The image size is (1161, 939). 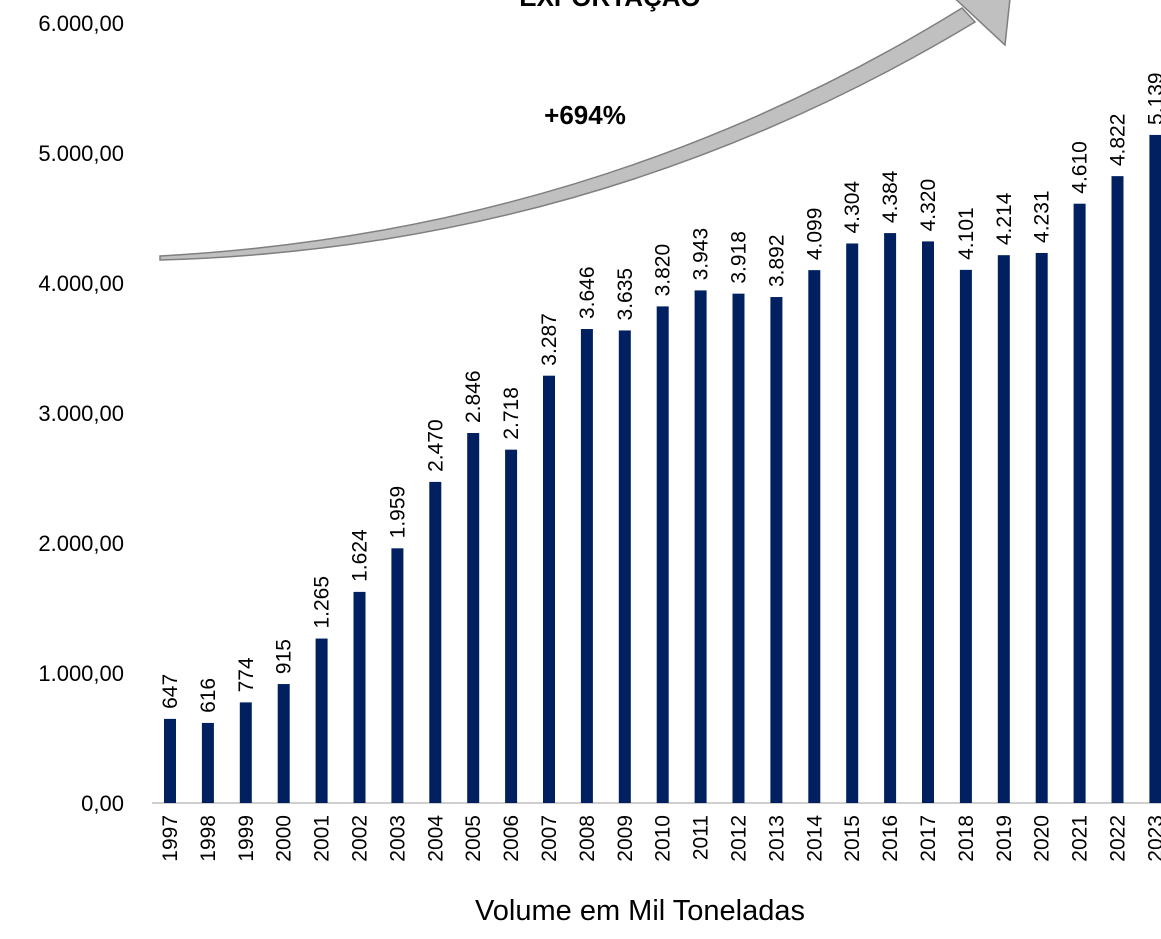 I want to click on x-tick-label: 2015, so click(x=852, y=838).